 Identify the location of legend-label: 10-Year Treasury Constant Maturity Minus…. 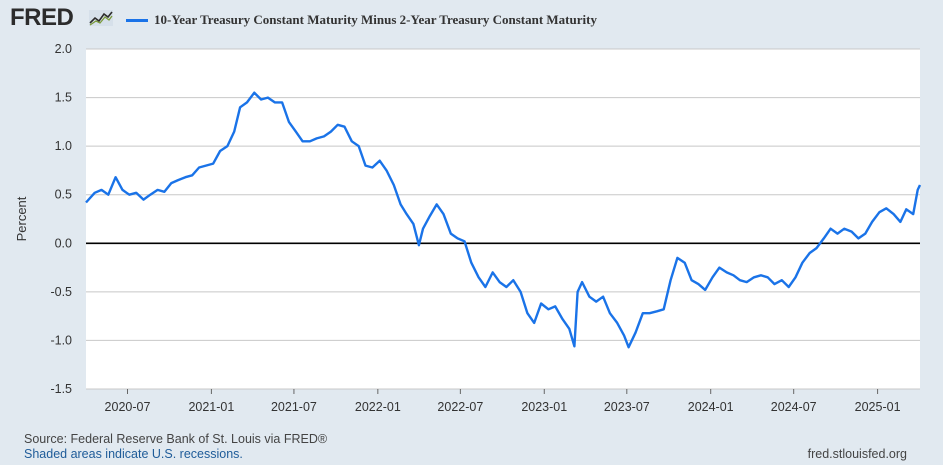
(375, 19).